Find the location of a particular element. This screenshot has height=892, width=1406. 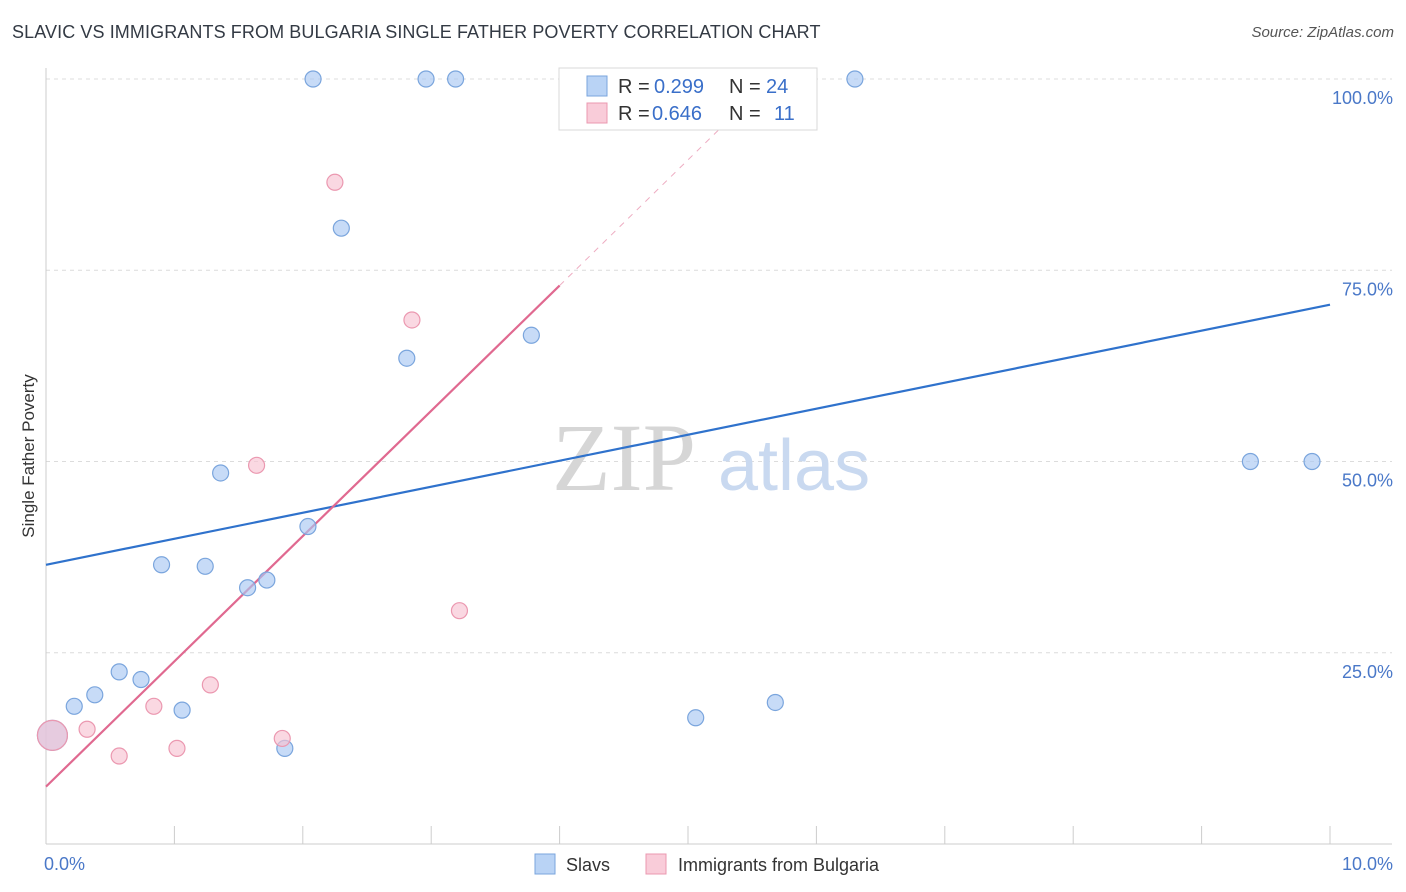

y-axis-label: Single Father Poverty is located at coordinates (28, 456).